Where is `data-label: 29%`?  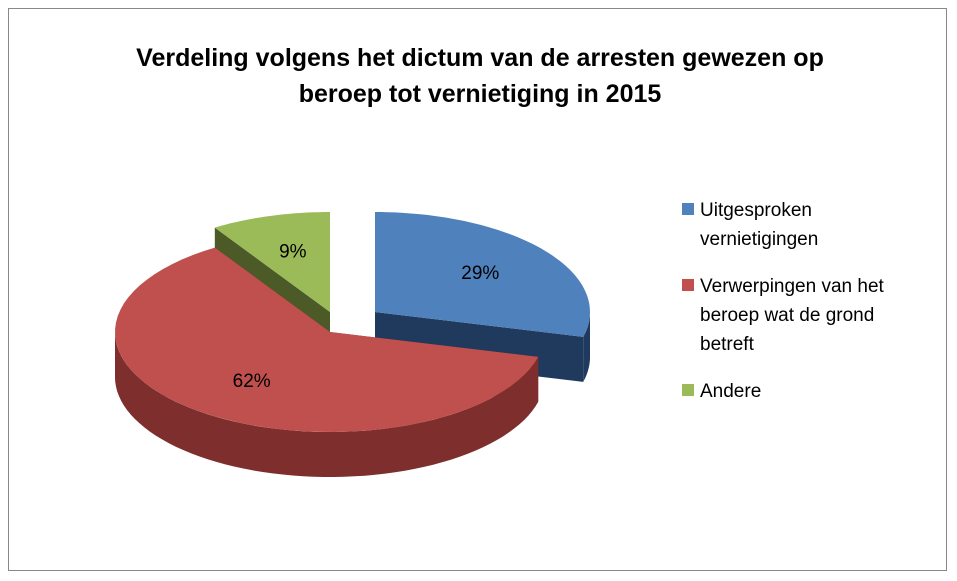 data-label: 29% is located at coordinates (480, 273).